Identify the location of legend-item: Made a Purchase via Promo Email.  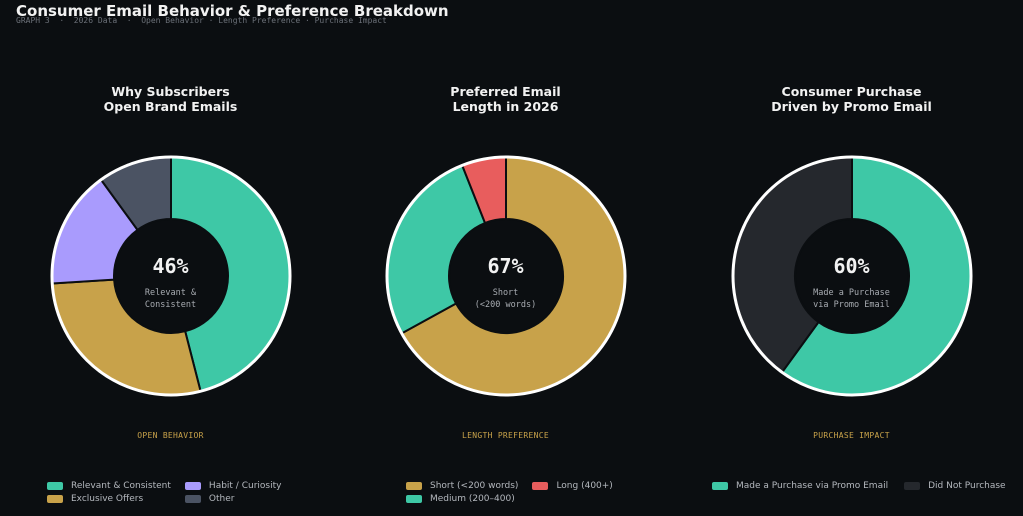
(800, 486).